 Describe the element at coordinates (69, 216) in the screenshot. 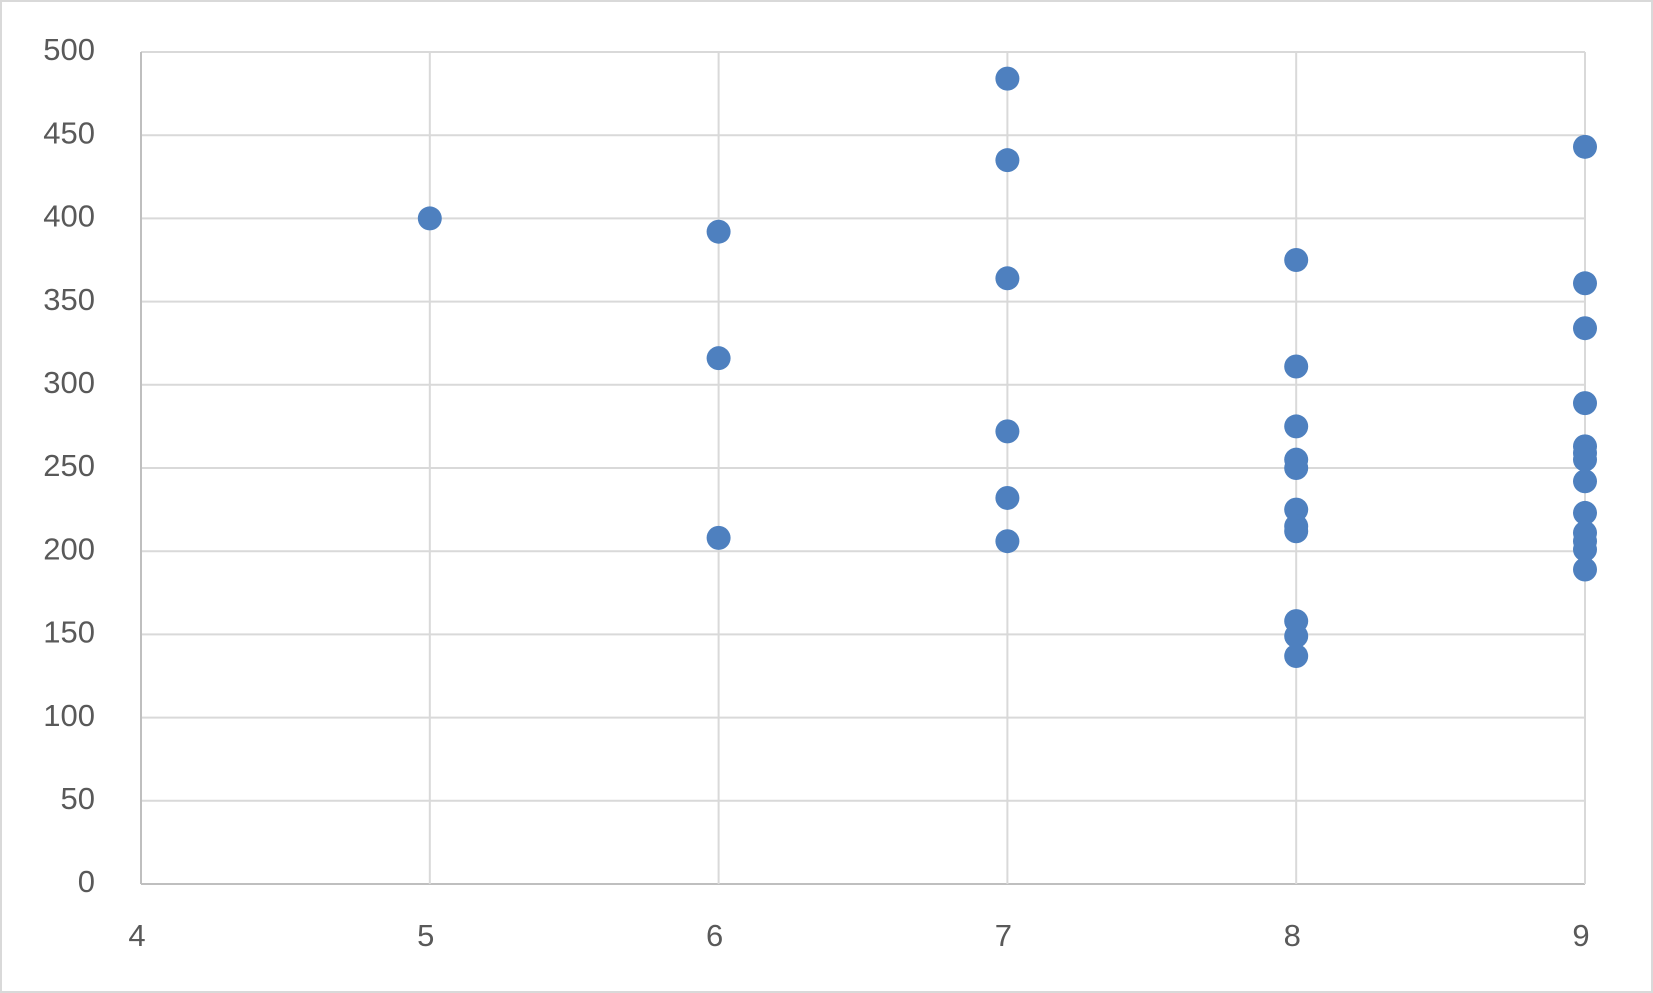

I see `y-tick-label: 400` at that location.